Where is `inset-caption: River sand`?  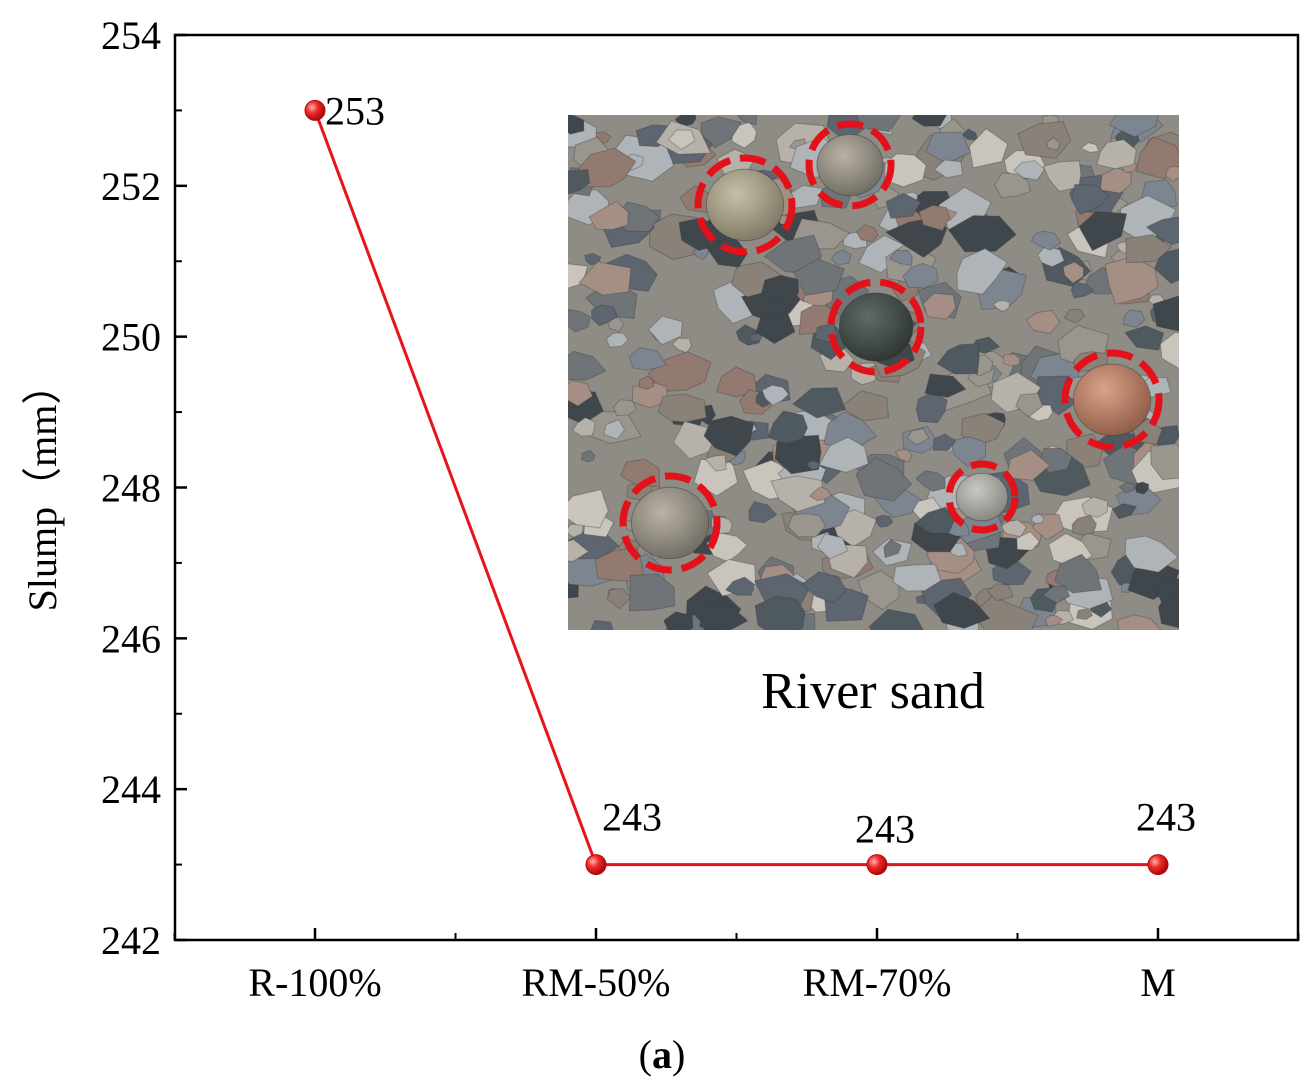 inset-caption: River sand is located at coordinates (873, 691).